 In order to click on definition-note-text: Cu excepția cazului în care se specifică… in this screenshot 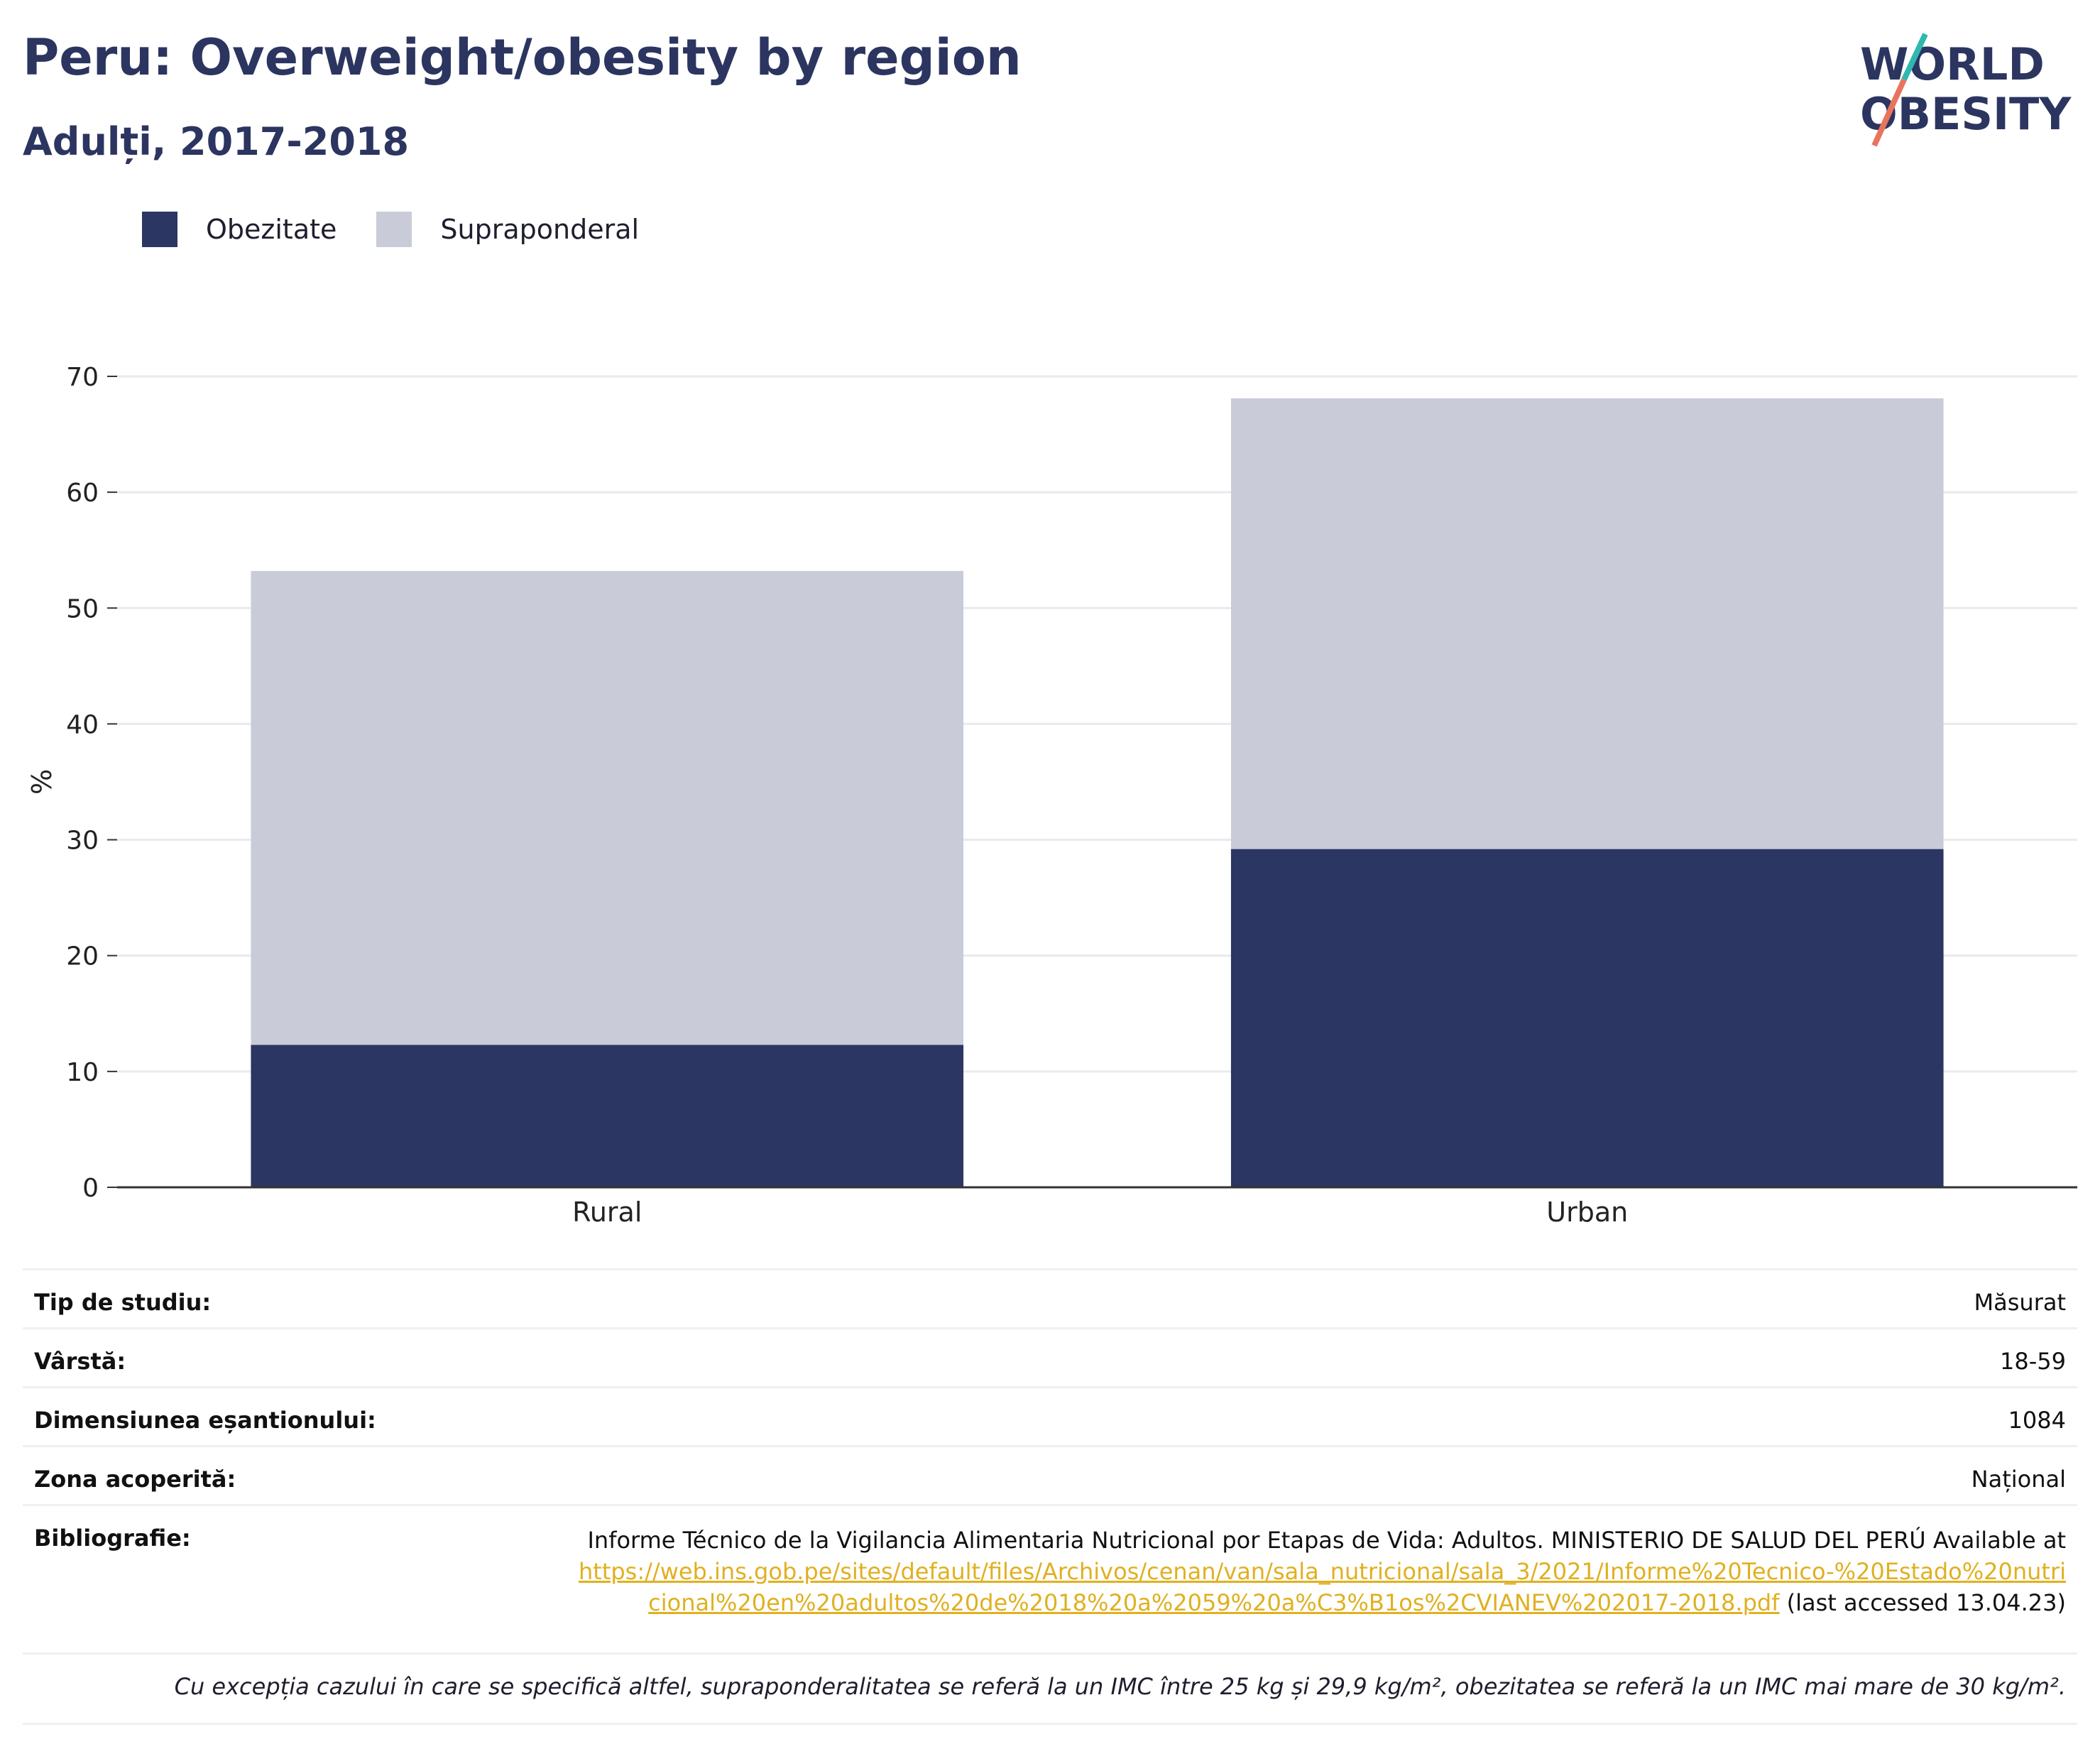, I will do `click(1120, 1686)`.